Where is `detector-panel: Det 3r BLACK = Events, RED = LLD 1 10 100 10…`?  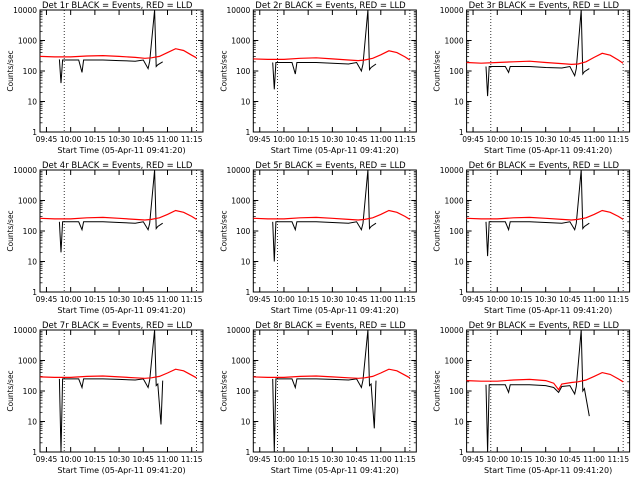 detector-panel: Det 3r BLACK = Events, RED = LLD 1 10 100 10… is located at coordinates (532, 78).